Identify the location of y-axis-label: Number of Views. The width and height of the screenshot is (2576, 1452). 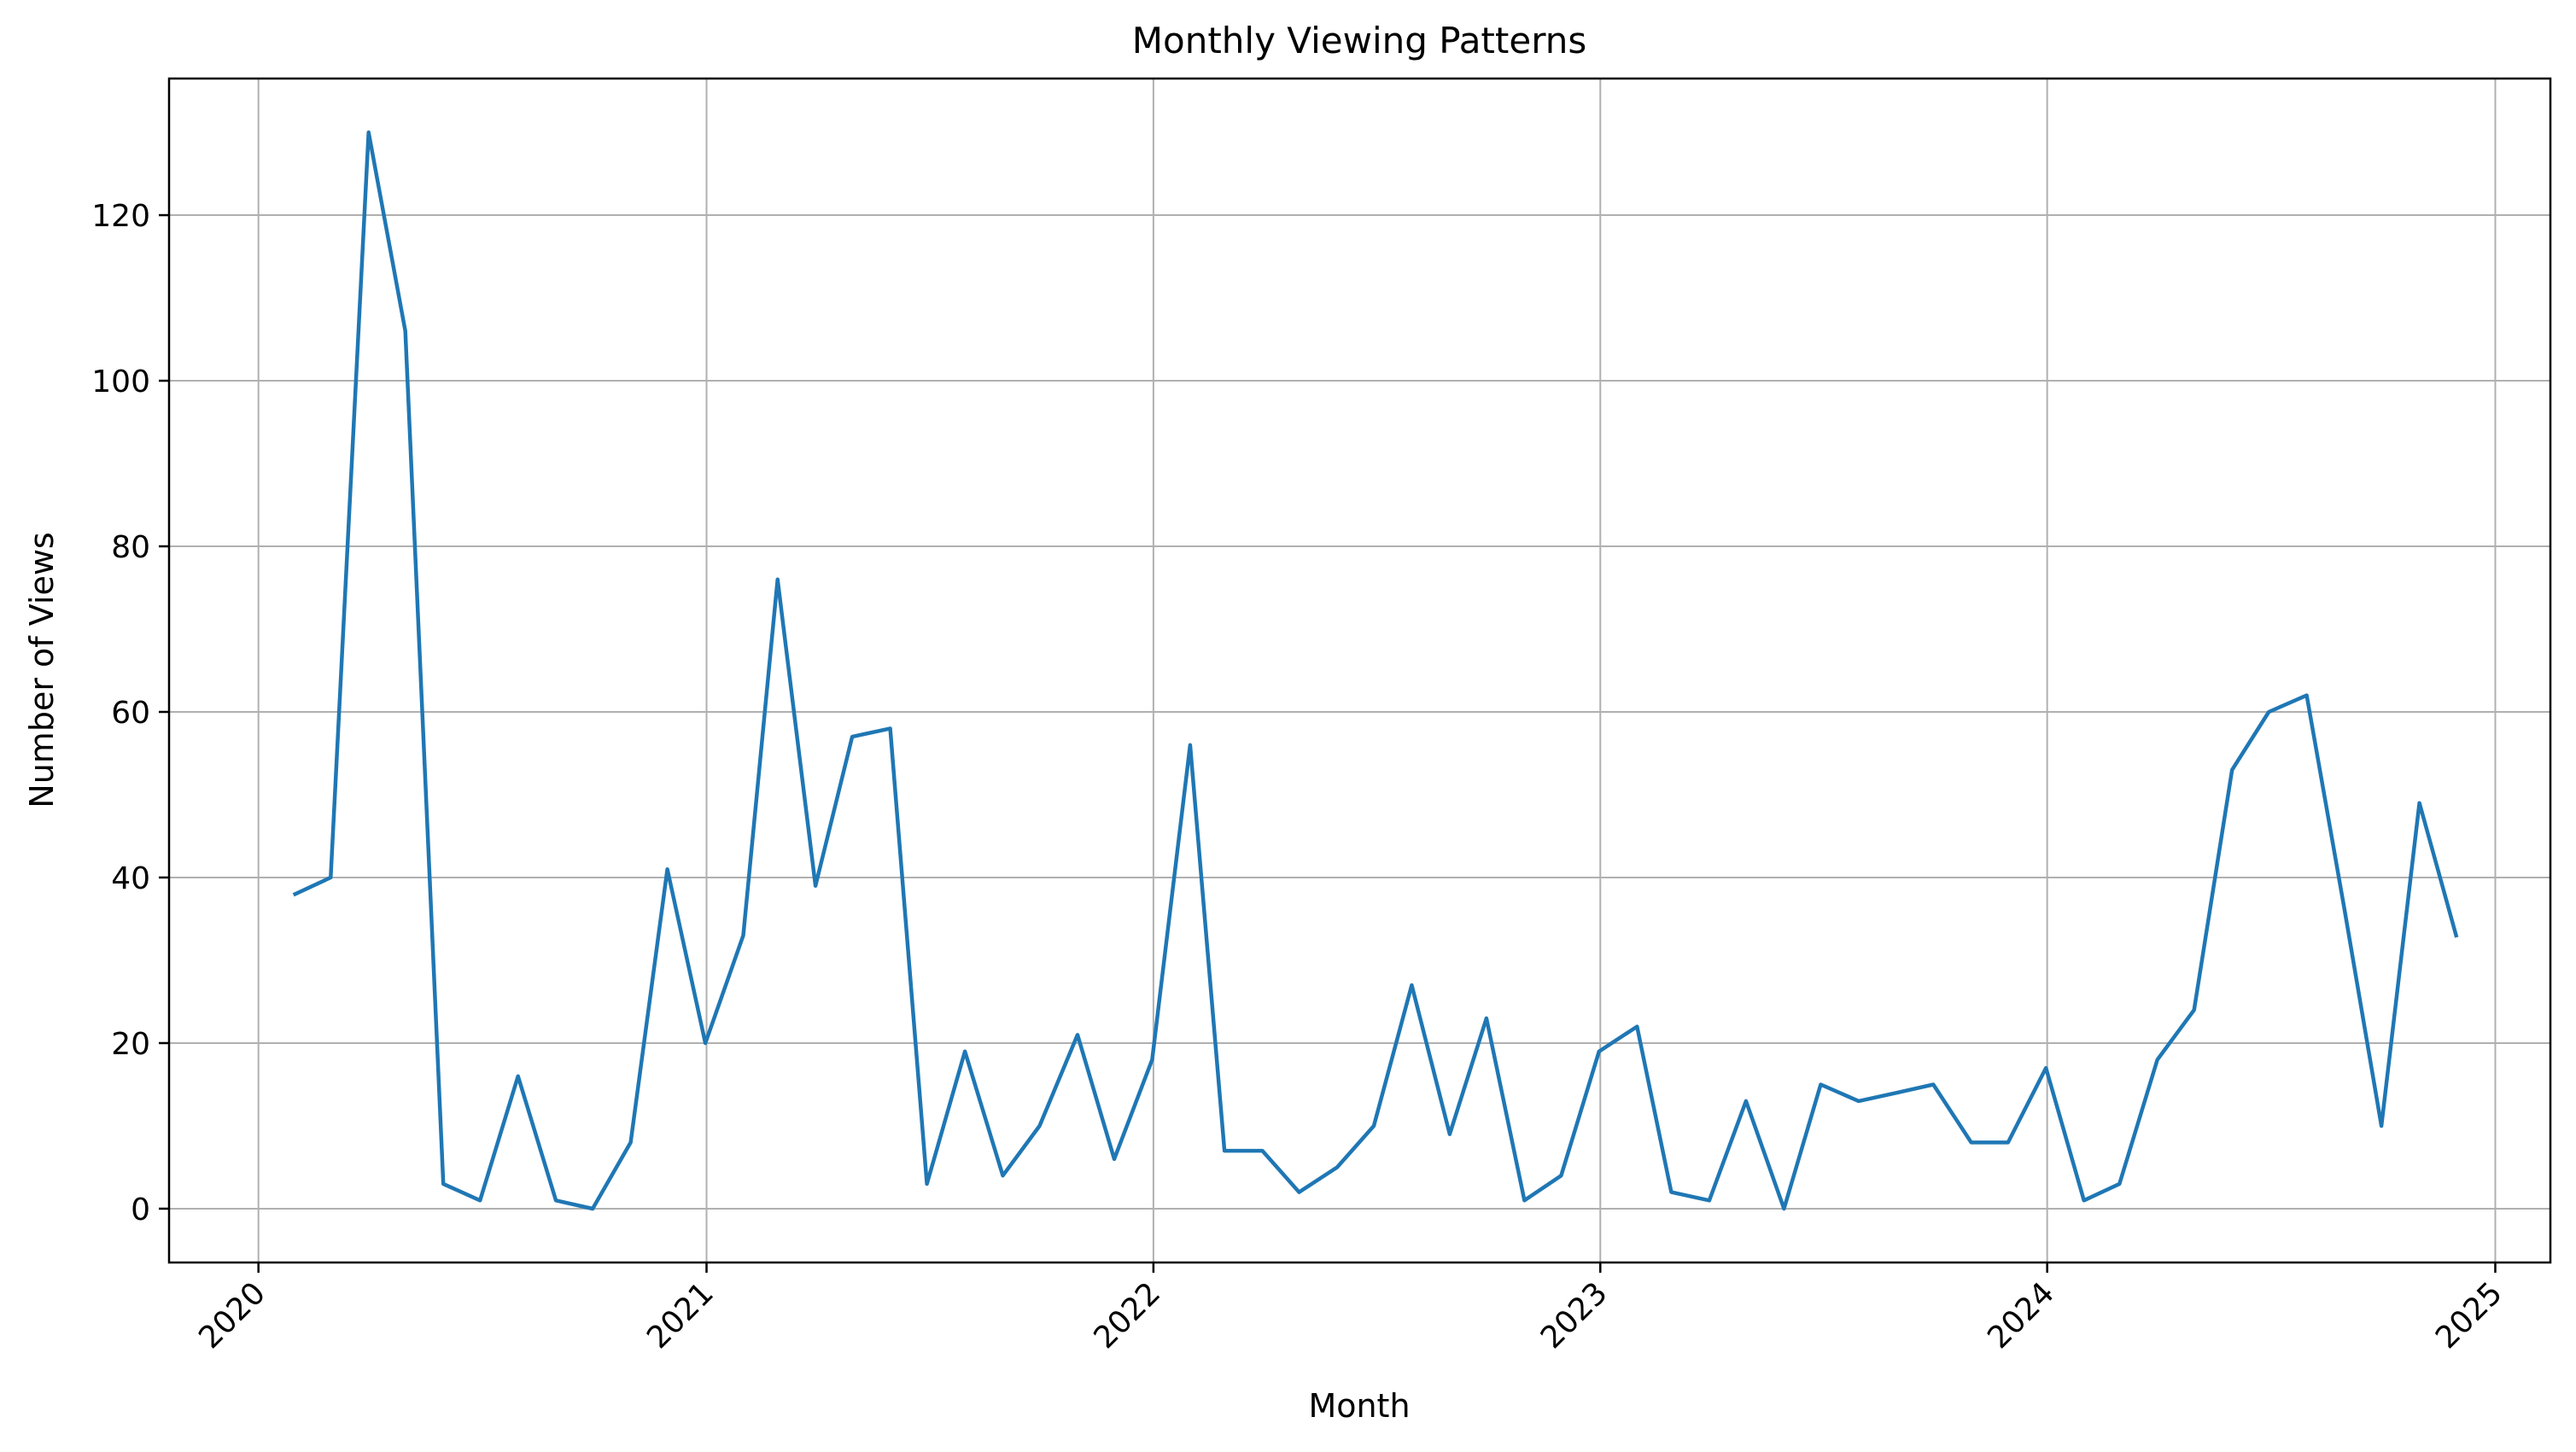
(42, 670).